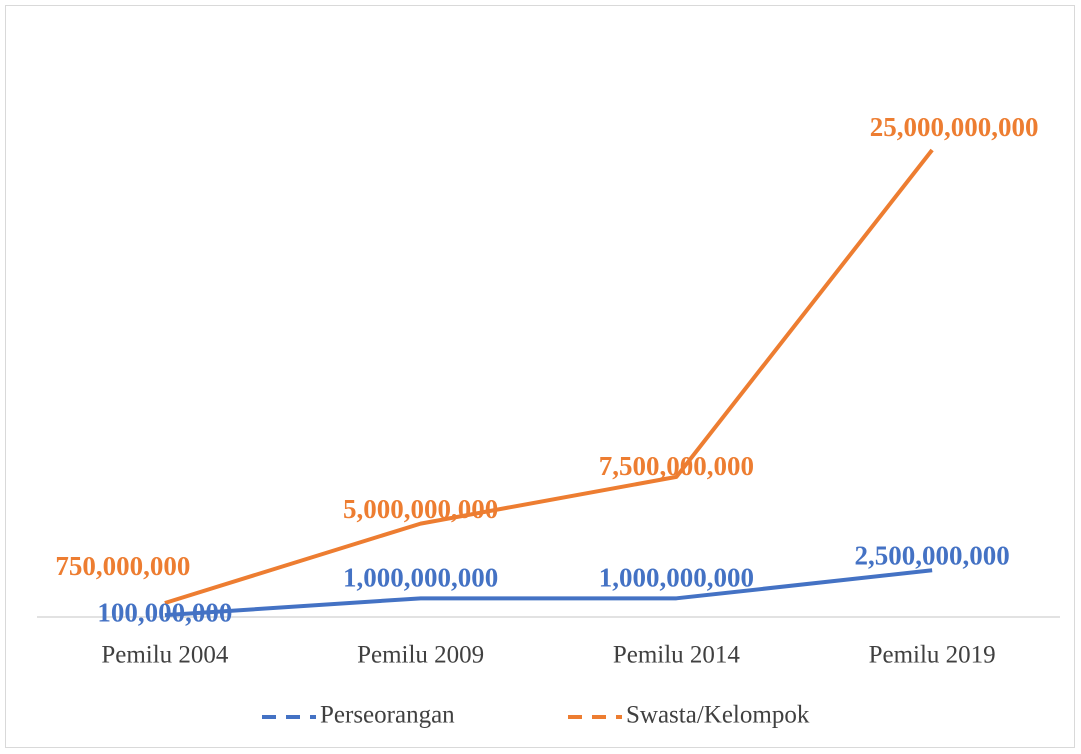 Image resolution: width=1081 pixels, height=754 pixels. What do you see at coordinates (932, 556) in the screenshot?
I see `data-label: 2,500,000,000` at bounding box center [932, 556].